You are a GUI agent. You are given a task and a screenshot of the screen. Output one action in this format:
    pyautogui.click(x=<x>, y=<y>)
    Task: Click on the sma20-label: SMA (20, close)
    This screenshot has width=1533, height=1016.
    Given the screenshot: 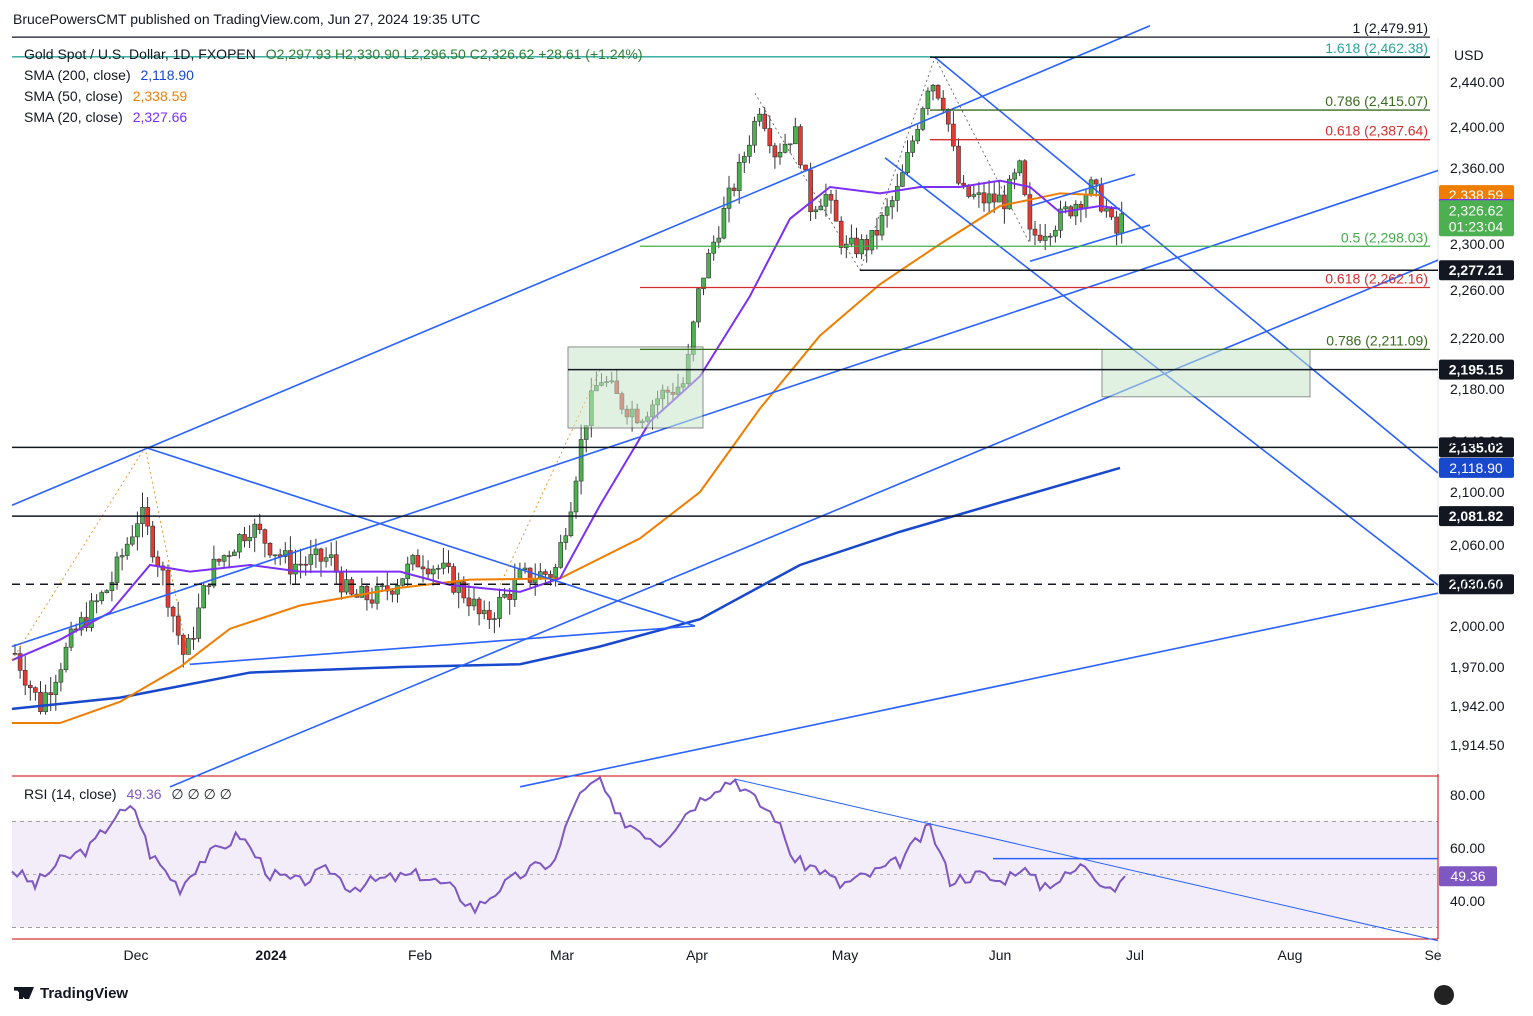 What is the action you would take?
    pyautogui.click(x=73, y=117)
    